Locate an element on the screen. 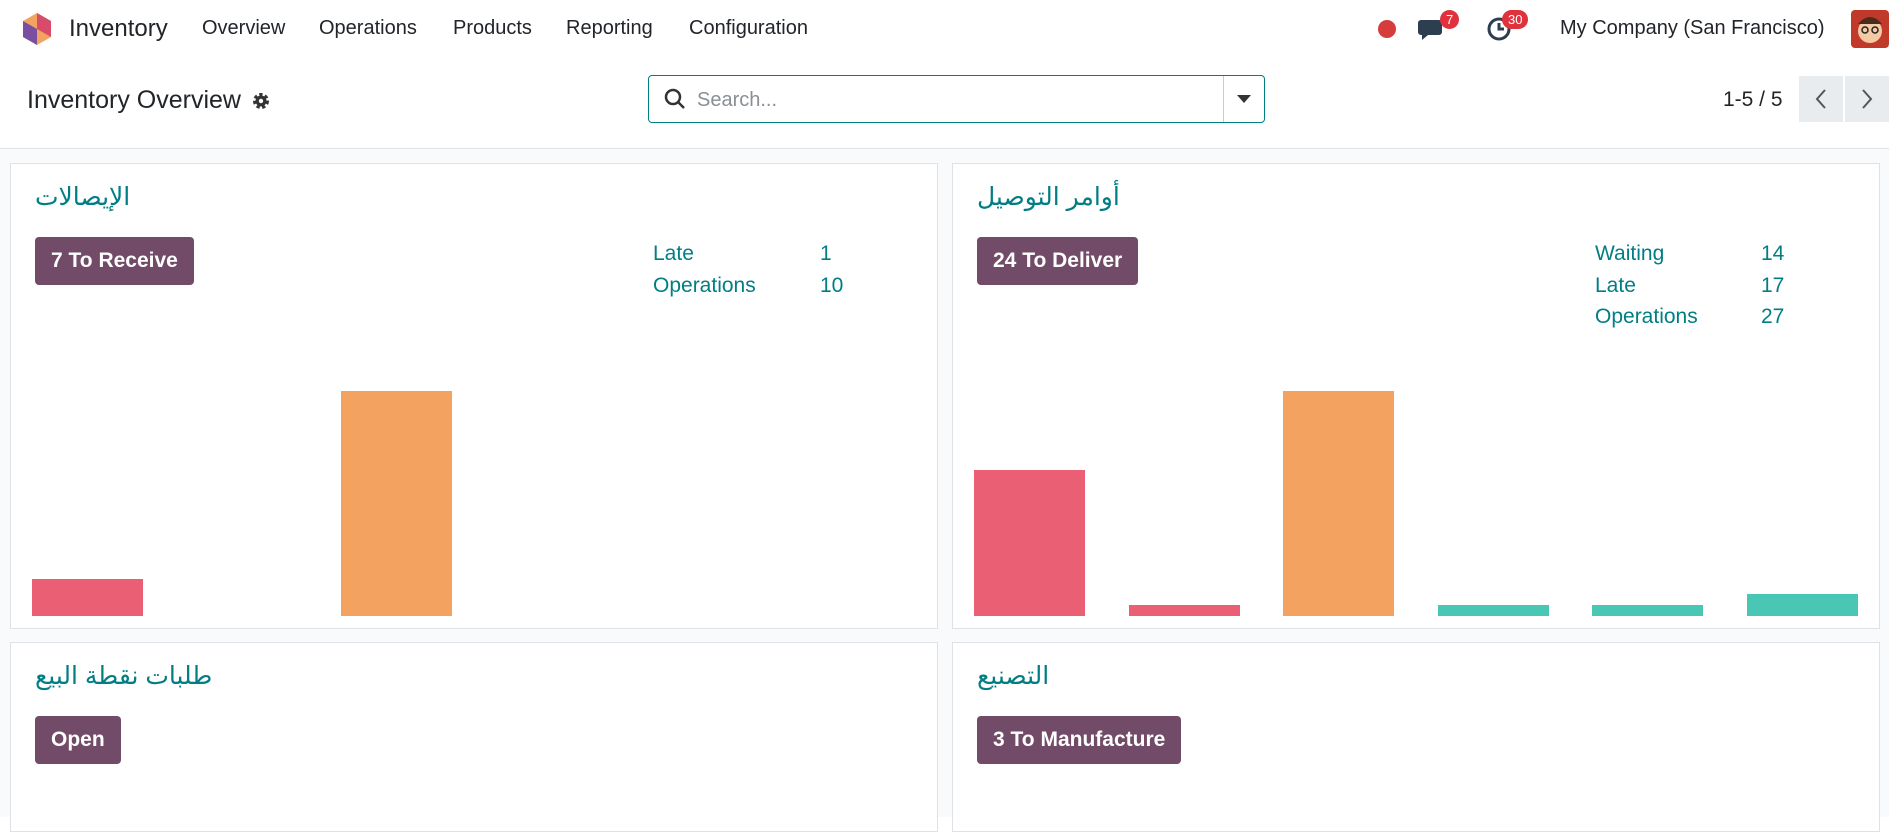  app-name: Inventory is located at coordinates (118, 28).